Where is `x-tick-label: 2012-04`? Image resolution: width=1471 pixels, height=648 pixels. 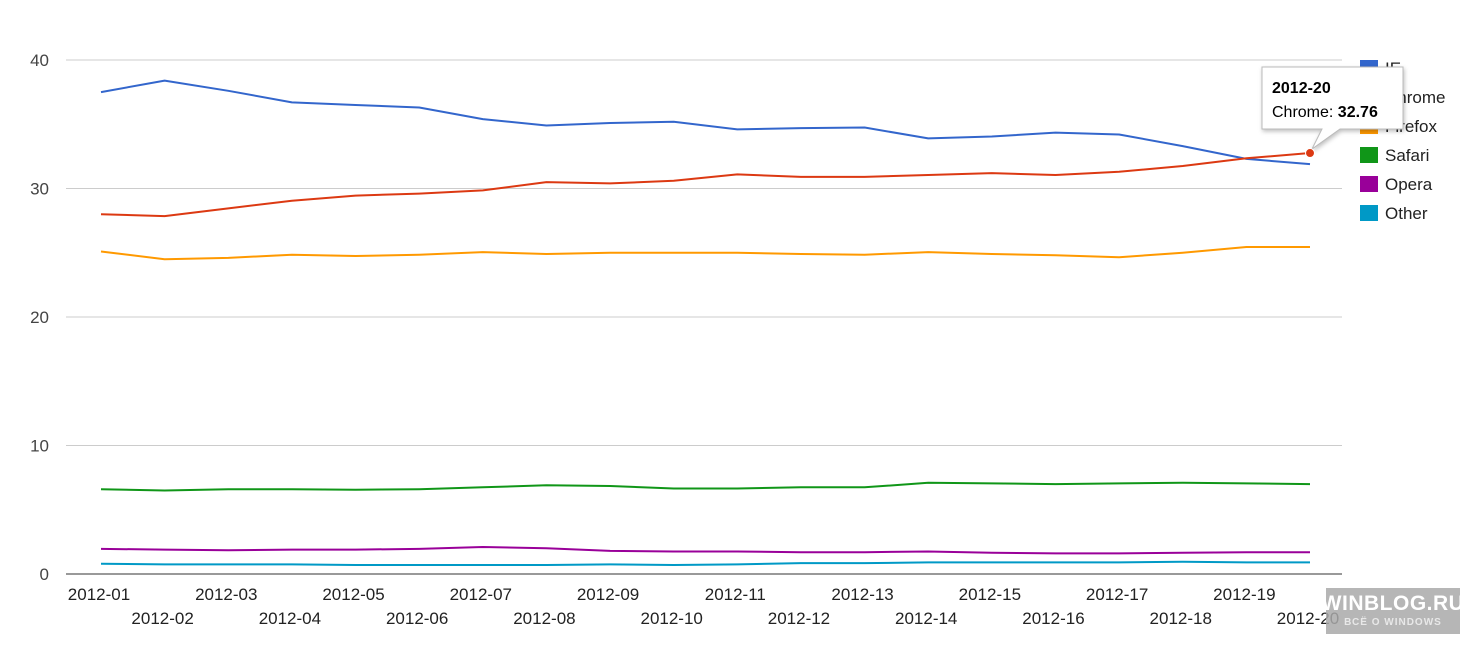 x-tick-label: 2012-04 is located at coordinates (290, 618).